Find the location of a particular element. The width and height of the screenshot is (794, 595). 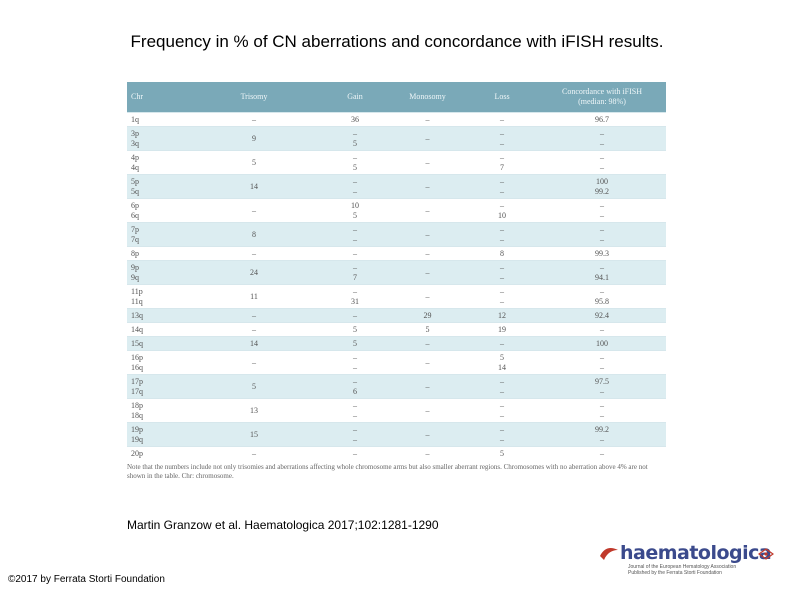

cell-concordance-value: 99.2 is located at coordinates (602, 429).